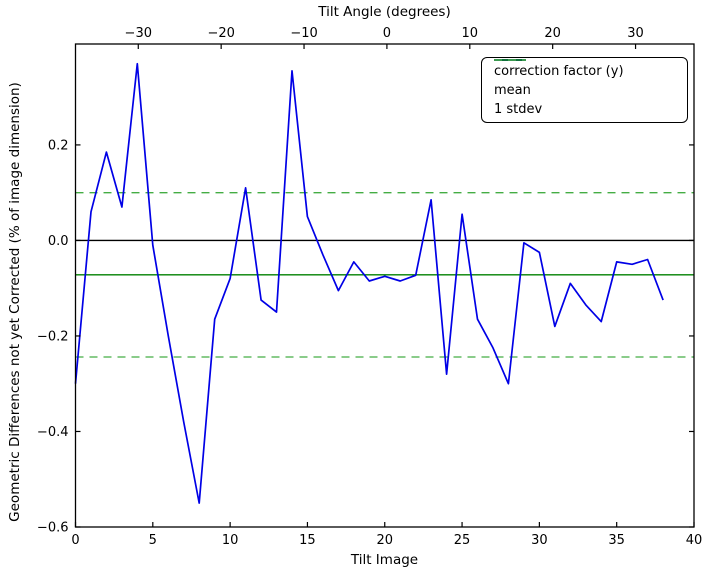 This screenshot has height=579, width=714. Describe the element at coordinates (462, 540) in the screenshot. I see `x-tick-label: 25` at that location.